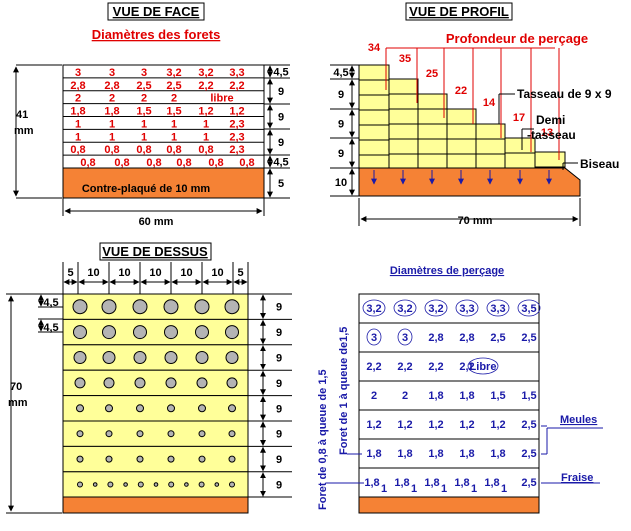 The height and width of the screenshot is (531, 631). What do you see at coordinates (155, 505) in the screenshot?
I see `top-plywood-strip` at bounding box center [155, 505].